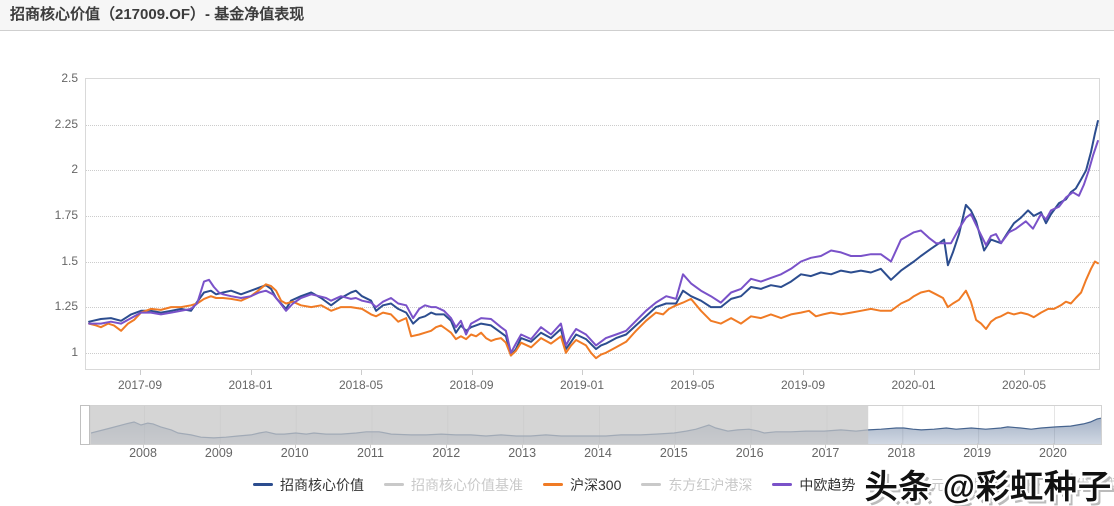 Image resolution: width=1114 pixels, height=506 pixels. Describe the element at coordinates (66, 214) in the screenshot. I see `y-tick-label: 1.75` at that location.